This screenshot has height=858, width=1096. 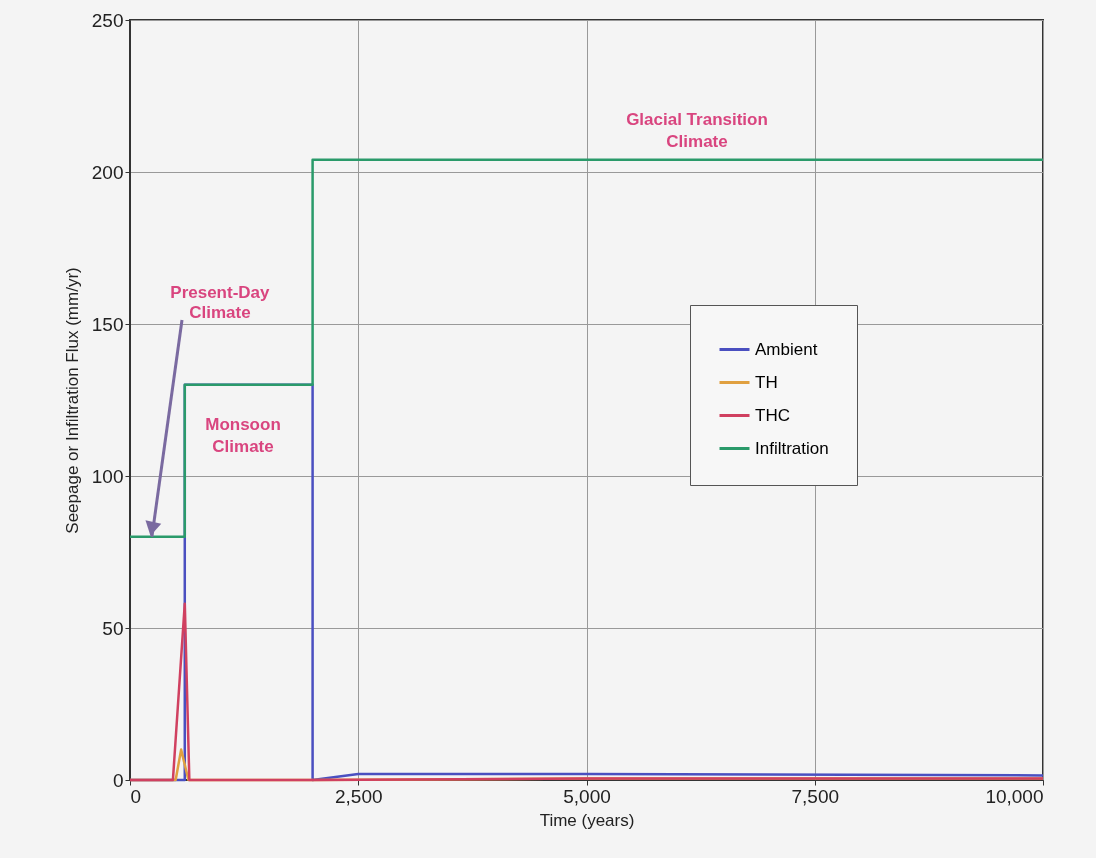 What do you see at coordinates (587, 796) in the screenshot?
I see `x-tick-label: 5,000` at bounding box center [587, 796].